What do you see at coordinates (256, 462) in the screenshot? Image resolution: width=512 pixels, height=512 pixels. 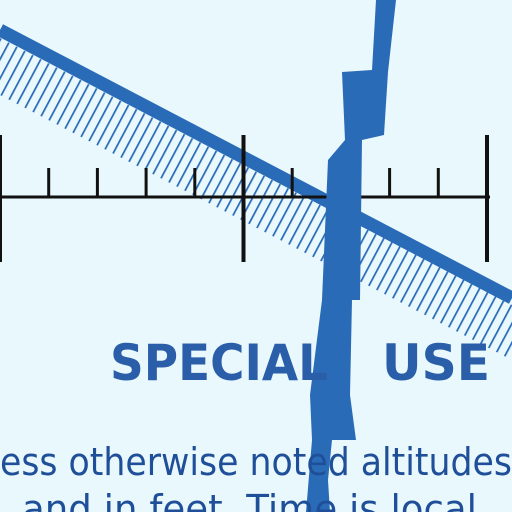 I see `note-line: ess otherwise noted altitudes` at bounding box center [256, 462].